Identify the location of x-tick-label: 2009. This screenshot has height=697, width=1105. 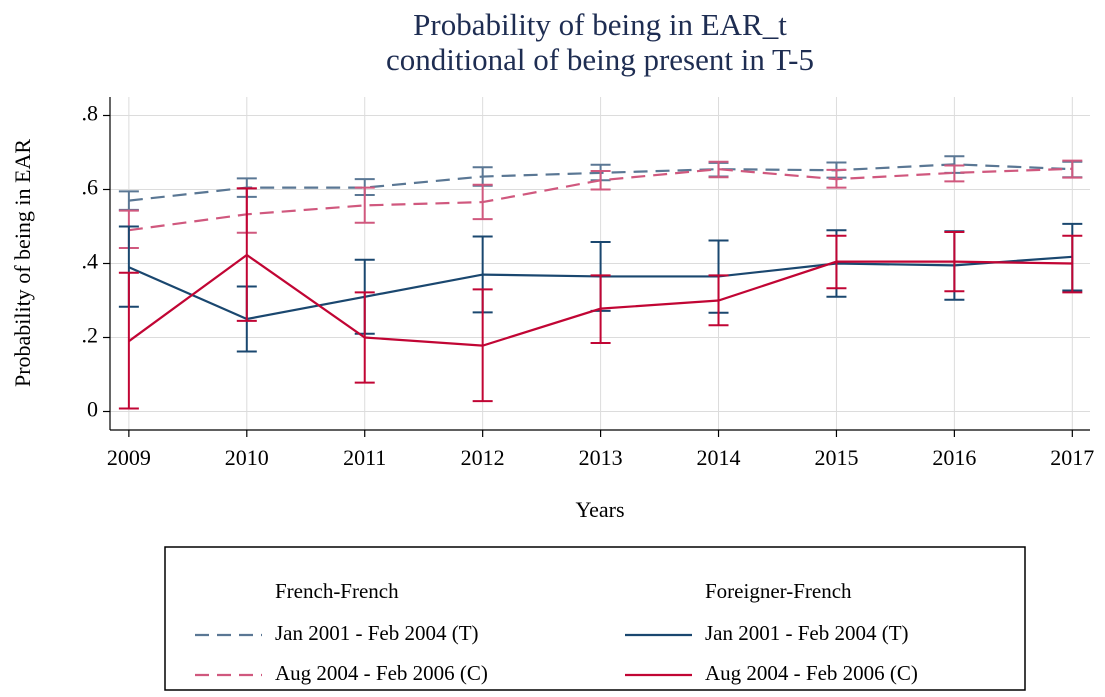
(129, 457).